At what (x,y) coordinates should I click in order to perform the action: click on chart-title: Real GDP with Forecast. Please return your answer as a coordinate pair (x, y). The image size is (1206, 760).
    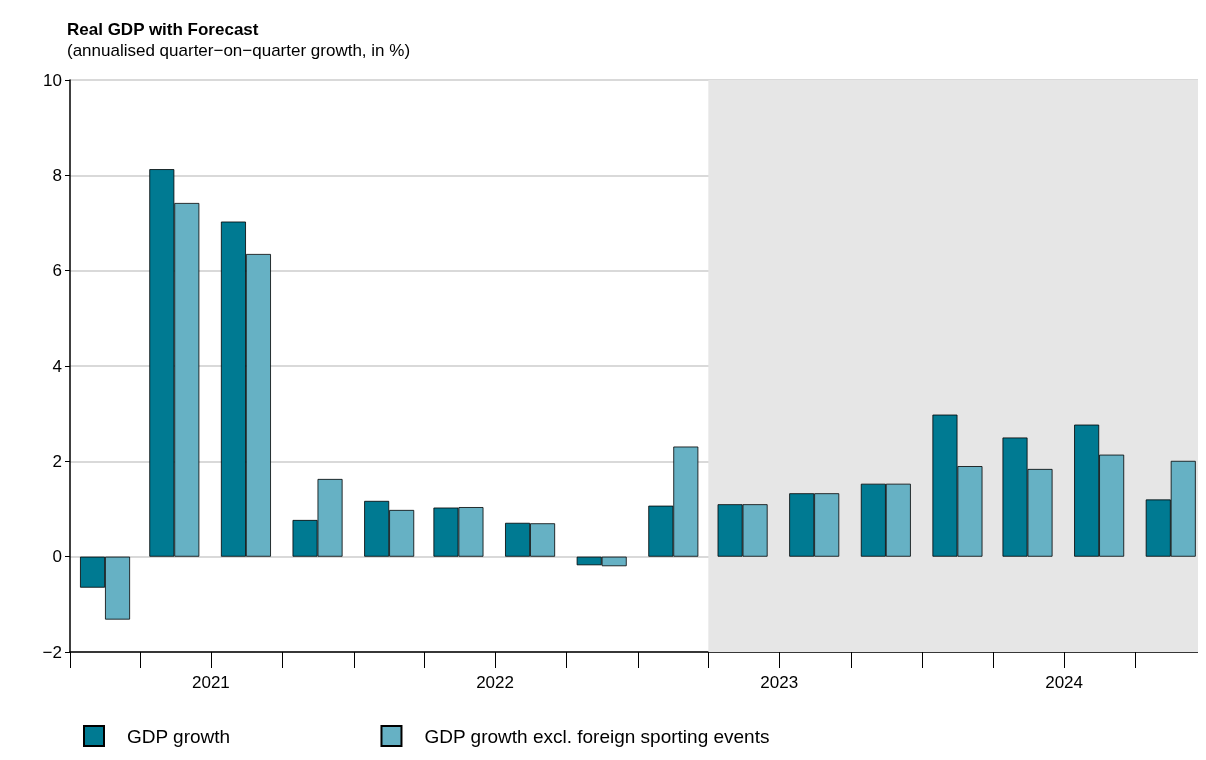
    Looking at the image, I should click on (163, 29).